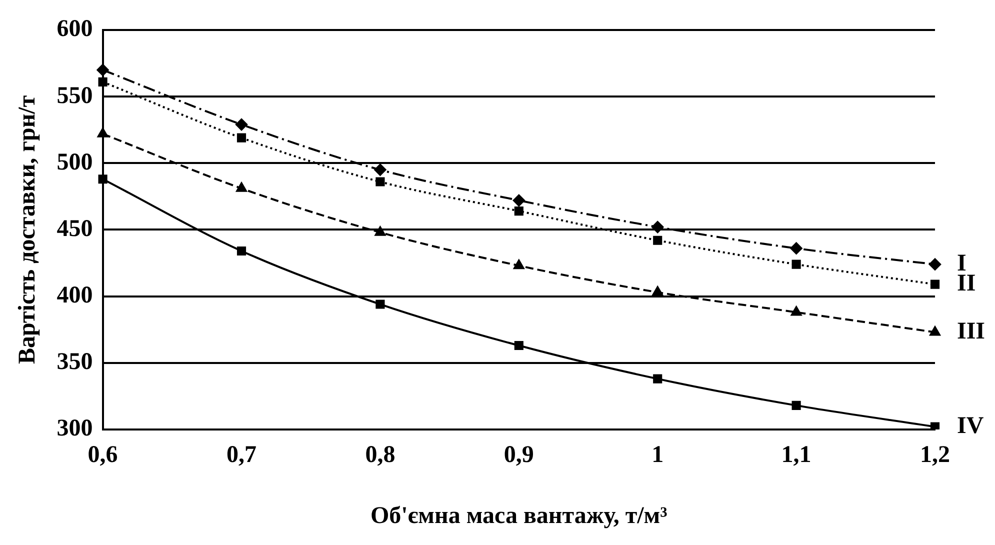 This screenshot has height=545, width=995. I want to click on x-axis-title: Об'ємна маса вантажу, т/м³, so click(519, 515).